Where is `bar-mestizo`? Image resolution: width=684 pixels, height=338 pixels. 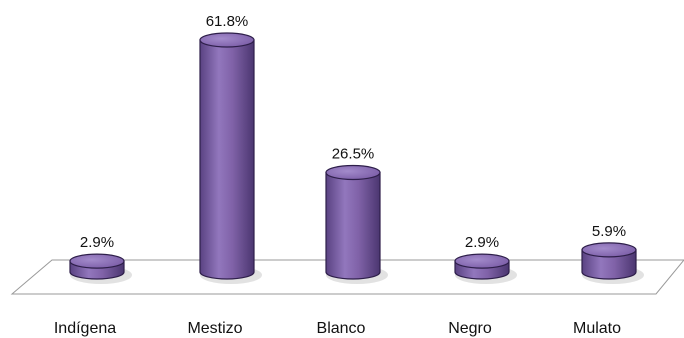 bar-mestizo is located at coordinates (230, 158).